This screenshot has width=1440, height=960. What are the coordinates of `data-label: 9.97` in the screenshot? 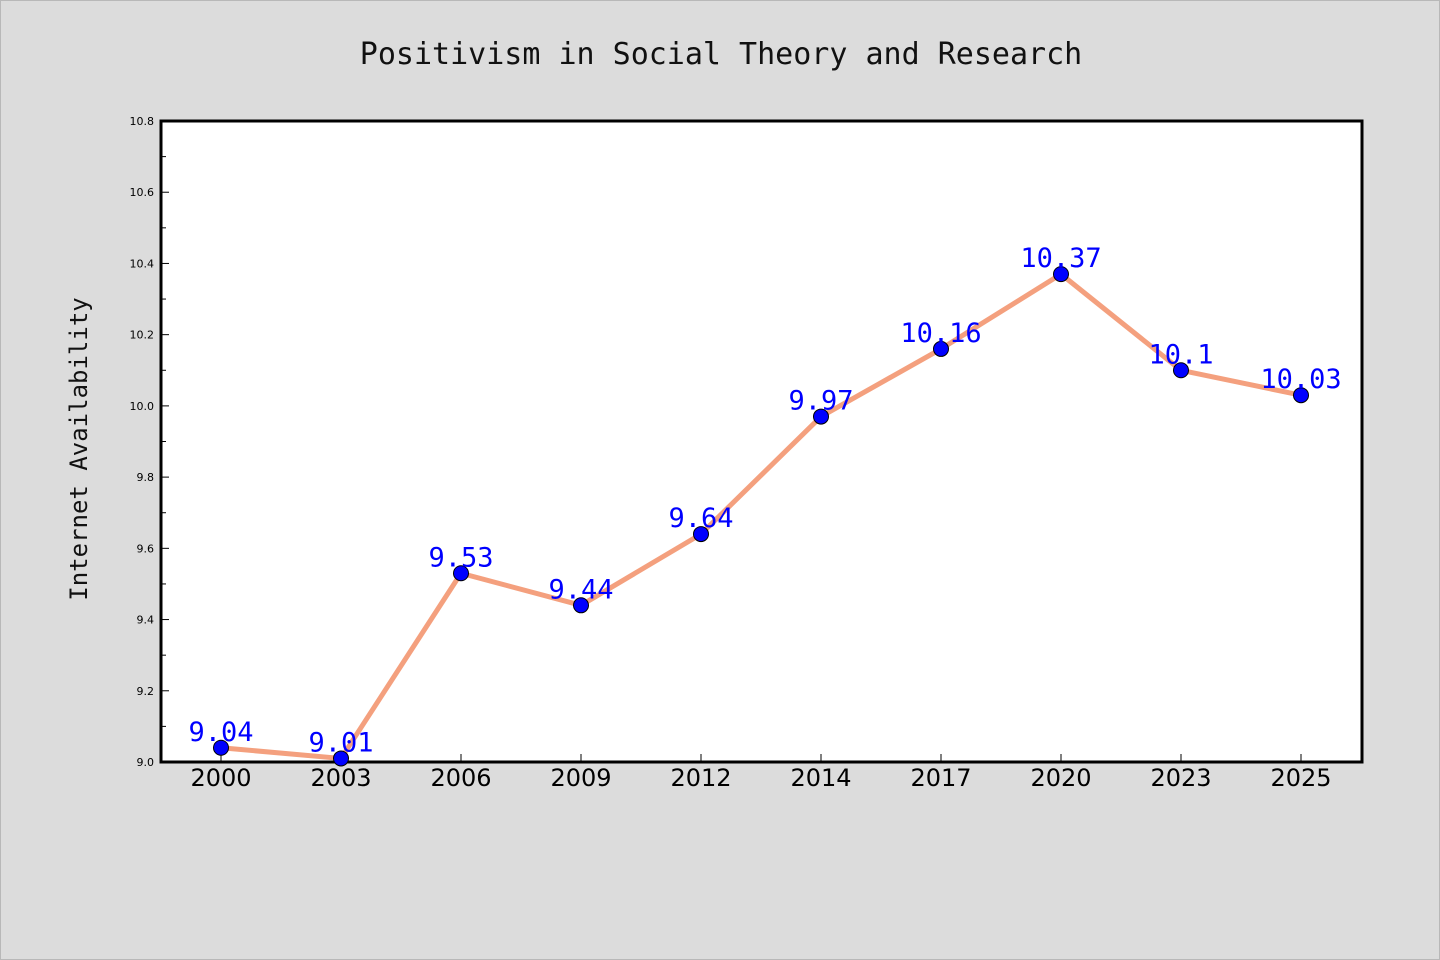 It's located at (820, 401).